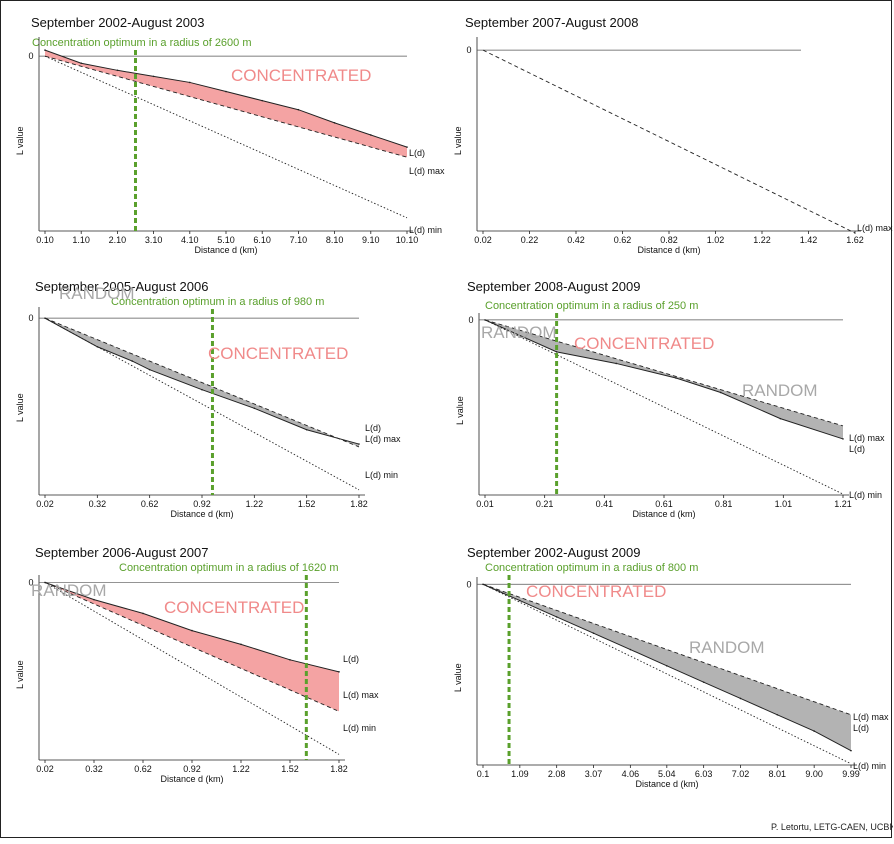 The image size is (894, 844). I want to click on x-tick-label: 4.10, so click(190, 240).